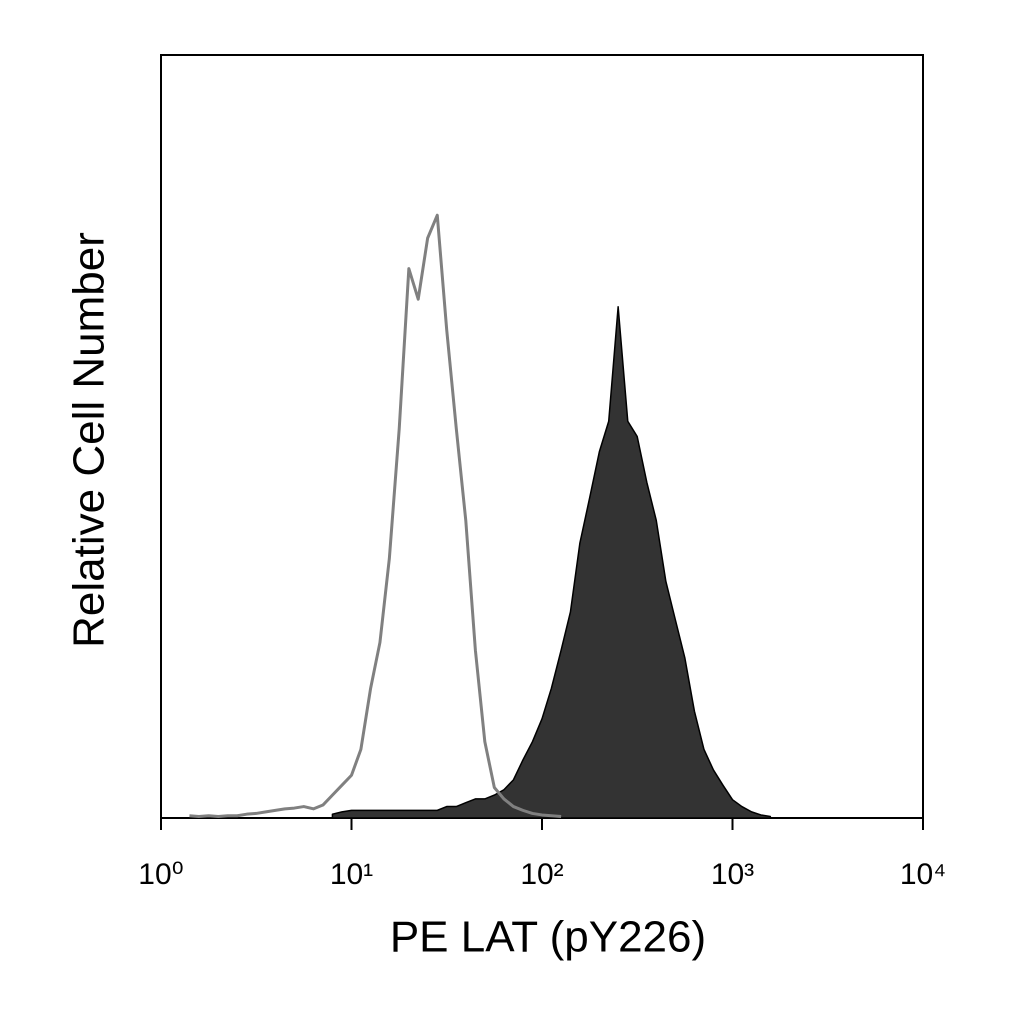 This screenshot has height=1024, width=1024. I want to click on x-tick-label: 10², so click(541, 874).